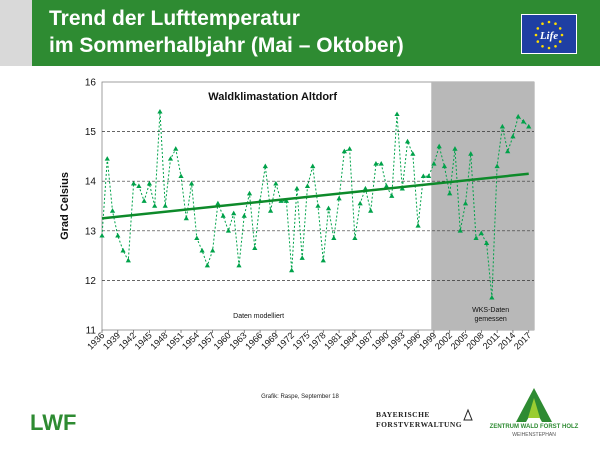 The width and height of the screenshot is (600, 450). I want to click on chart-credit: Grafik: Raspe, September 18, so click(300, 397).